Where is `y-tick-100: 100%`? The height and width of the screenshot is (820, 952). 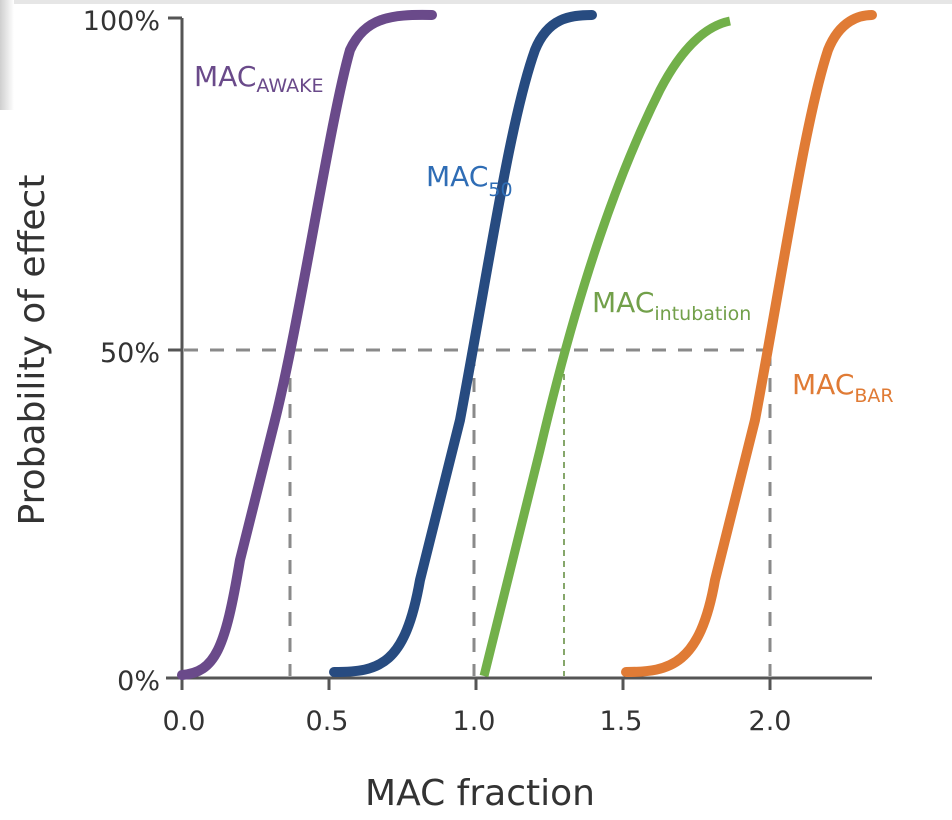
y-tick-100: 100% is located at coordinates (121, 21).